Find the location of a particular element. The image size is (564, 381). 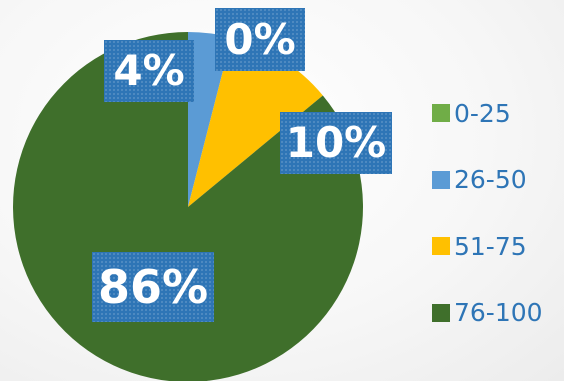

data-label-26-50: 4% is located at coordinates (149, 71).